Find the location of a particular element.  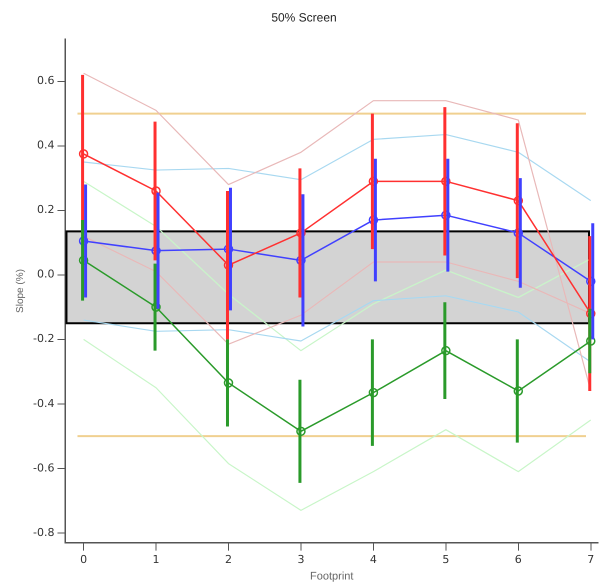

y-tick-label: -0.6 is located at coordinates (43, 467).